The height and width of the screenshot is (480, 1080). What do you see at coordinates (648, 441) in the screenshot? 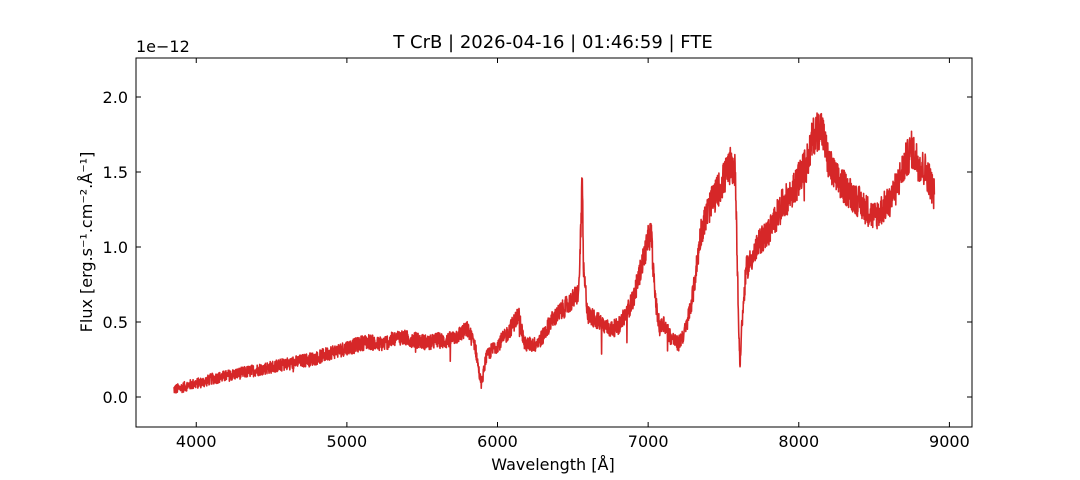
I see `x-tick-label: 7000` at bounding box center [648, 441].